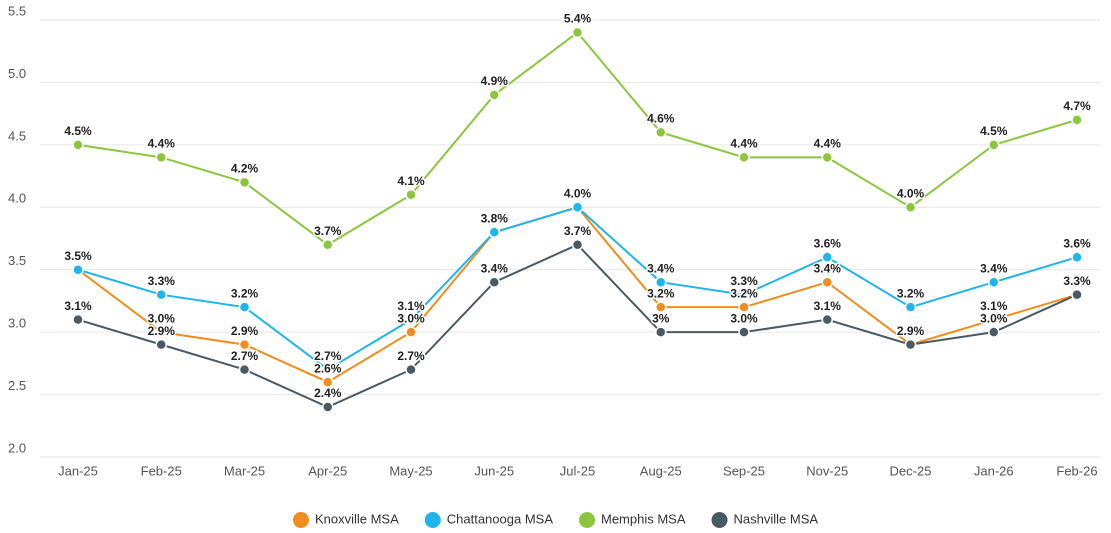  Describe the element at coordinates (17, 73) in the screenshot. I see `y-tick-label: 5.0` at that location.